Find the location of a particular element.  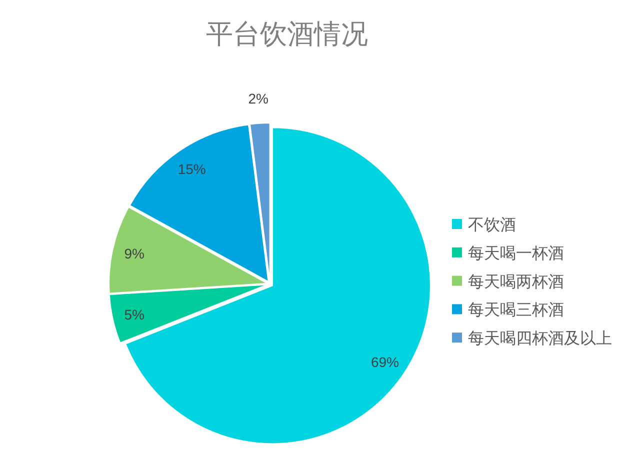

title: 平台饮酒情况 is located at coordinates (287, 34).